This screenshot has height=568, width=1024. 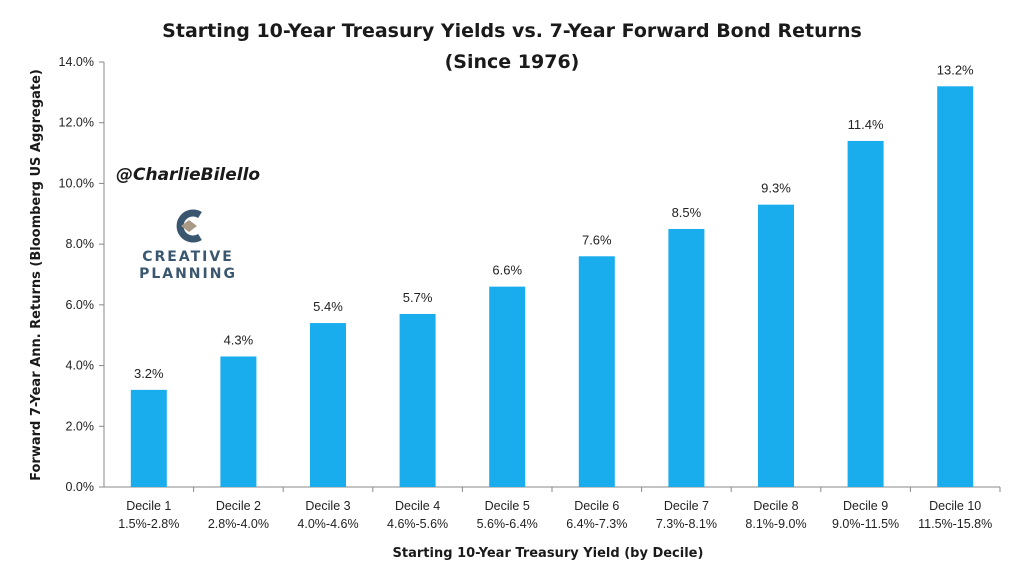 What do you see at coordinates (775, 506) in the screenshot?
I see `x-category-label: Decile 8` at bounding box center [775, 506].